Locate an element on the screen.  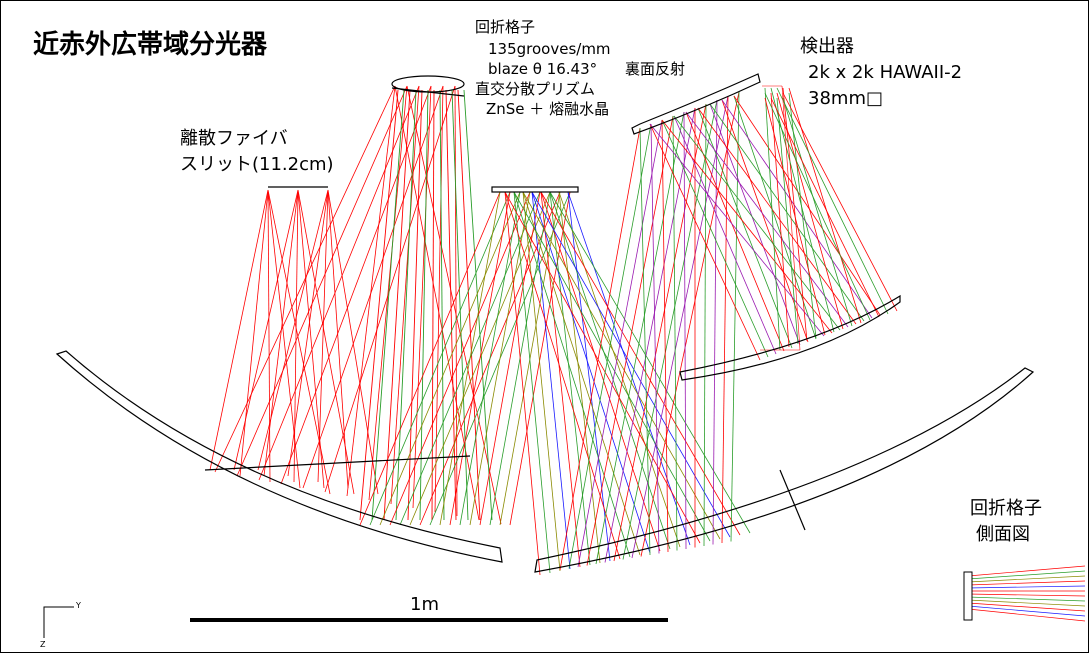
axis-y-label: Y is located at coordinates (78, 605).